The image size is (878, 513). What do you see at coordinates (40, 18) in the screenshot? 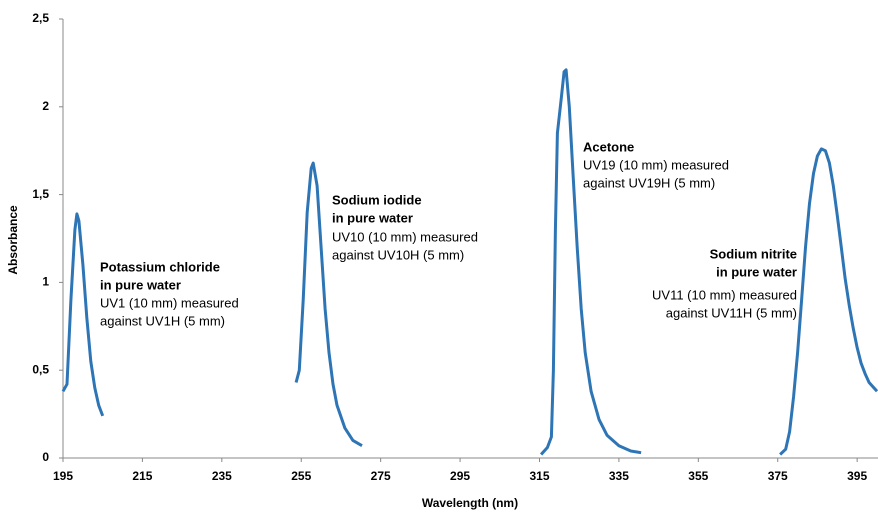
I see `y-tick-label: 2,5` at bounding box center [40, 18].